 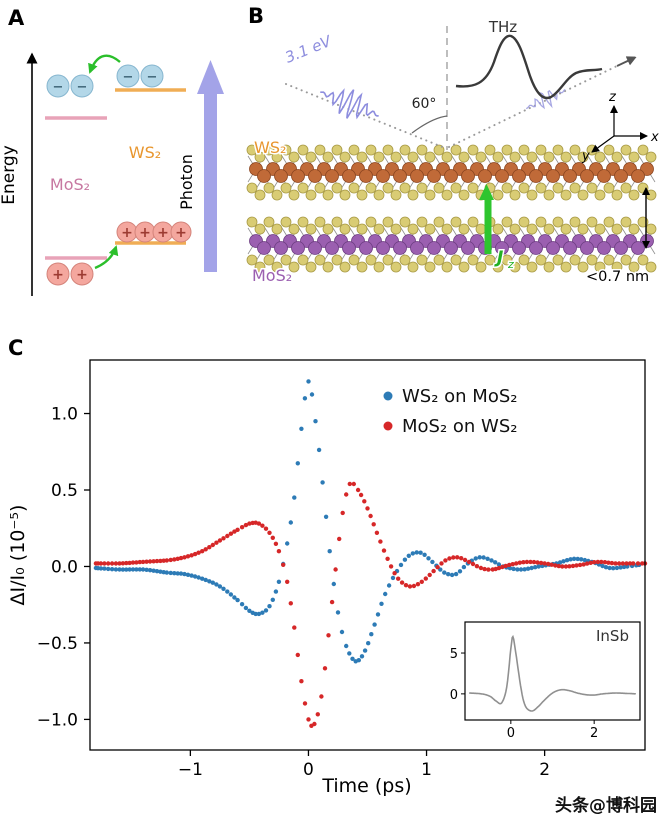 What do you see at coordinates (617, 277) in the screenshot?
I see `thickness-label: <0.7 nm` at bounding box center [617, 277].